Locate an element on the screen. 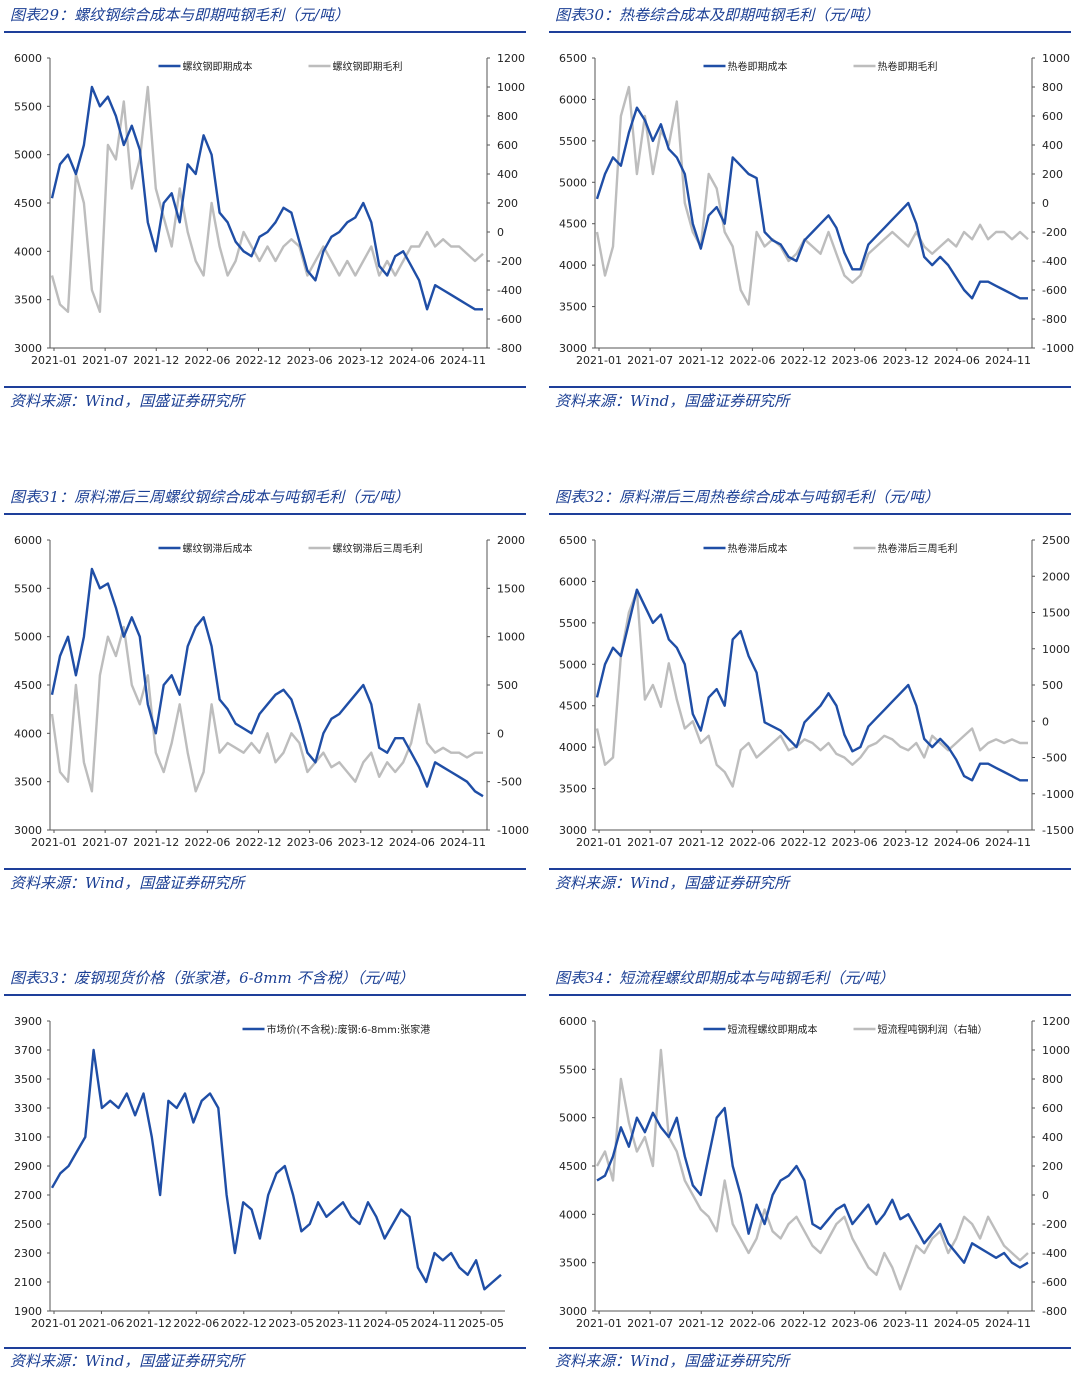  y-tick-label-left: 2500 is located at coordinates (28, 1224).